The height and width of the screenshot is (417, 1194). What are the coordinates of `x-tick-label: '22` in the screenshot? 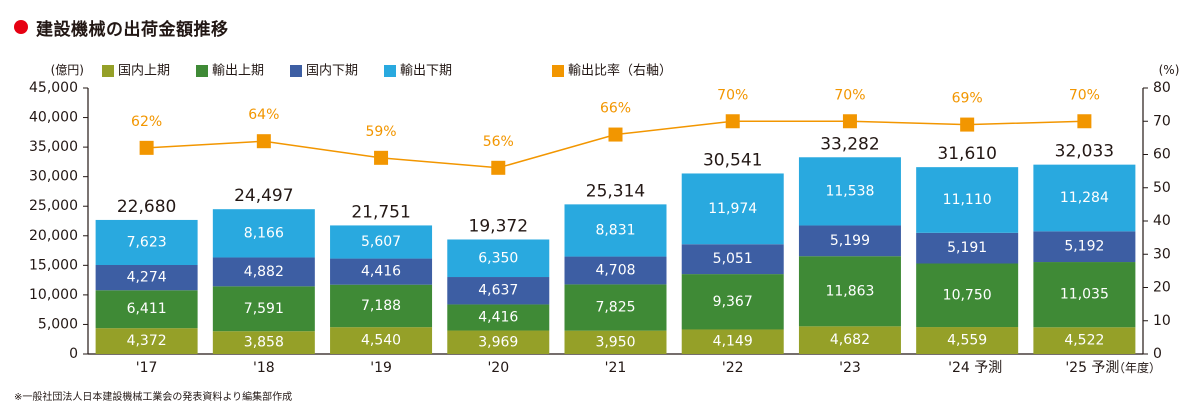 It's located at (733, 368).